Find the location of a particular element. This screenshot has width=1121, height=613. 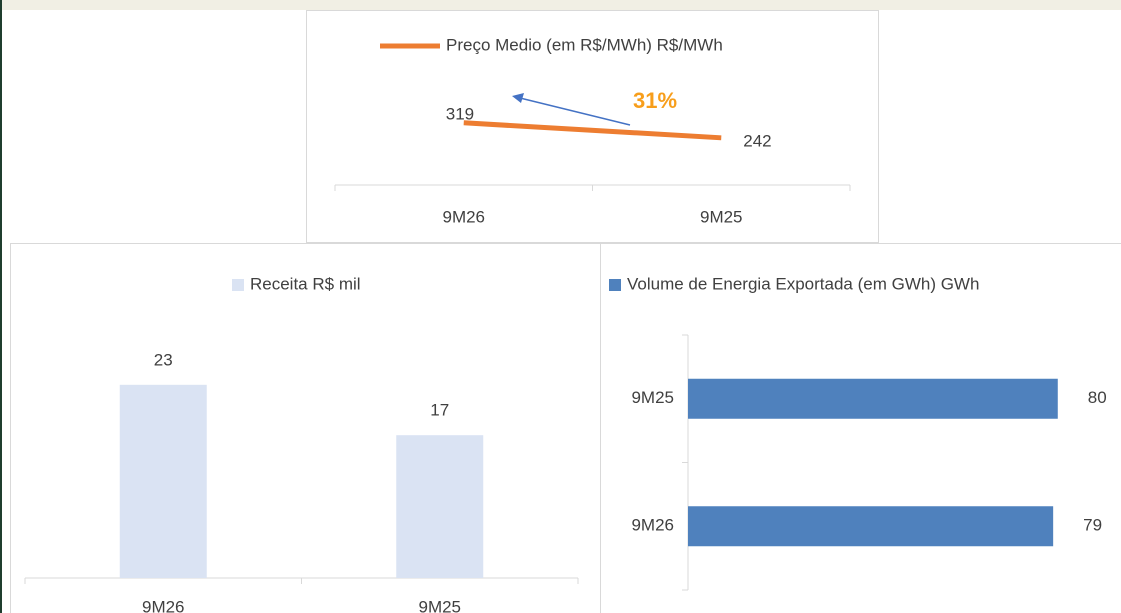

data-label: 242 is located at coordinates (757, 140).